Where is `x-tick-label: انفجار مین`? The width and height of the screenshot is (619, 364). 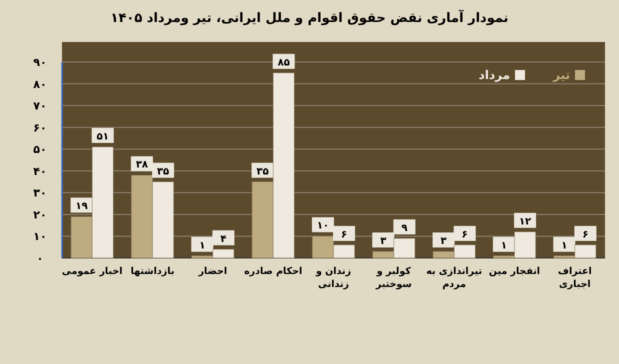 x-tick-label: انفجار مین is located at coordinates (514, 271).